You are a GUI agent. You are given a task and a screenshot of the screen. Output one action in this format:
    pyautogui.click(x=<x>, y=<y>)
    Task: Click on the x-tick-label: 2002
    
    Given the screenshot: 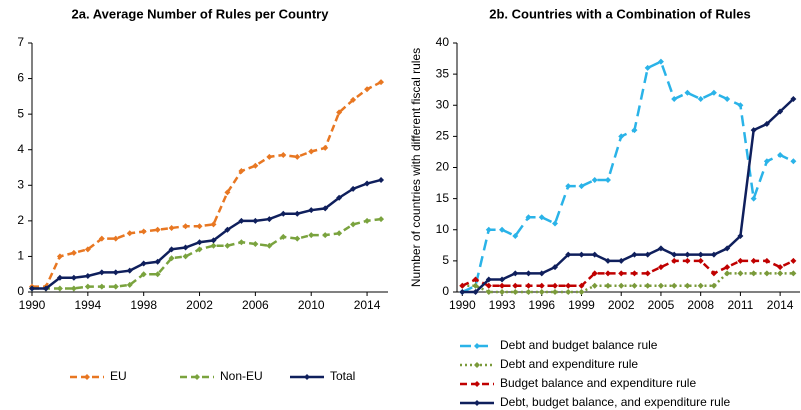 What is the action you would take?
    pyautogui.click(x=621, y=305)
    